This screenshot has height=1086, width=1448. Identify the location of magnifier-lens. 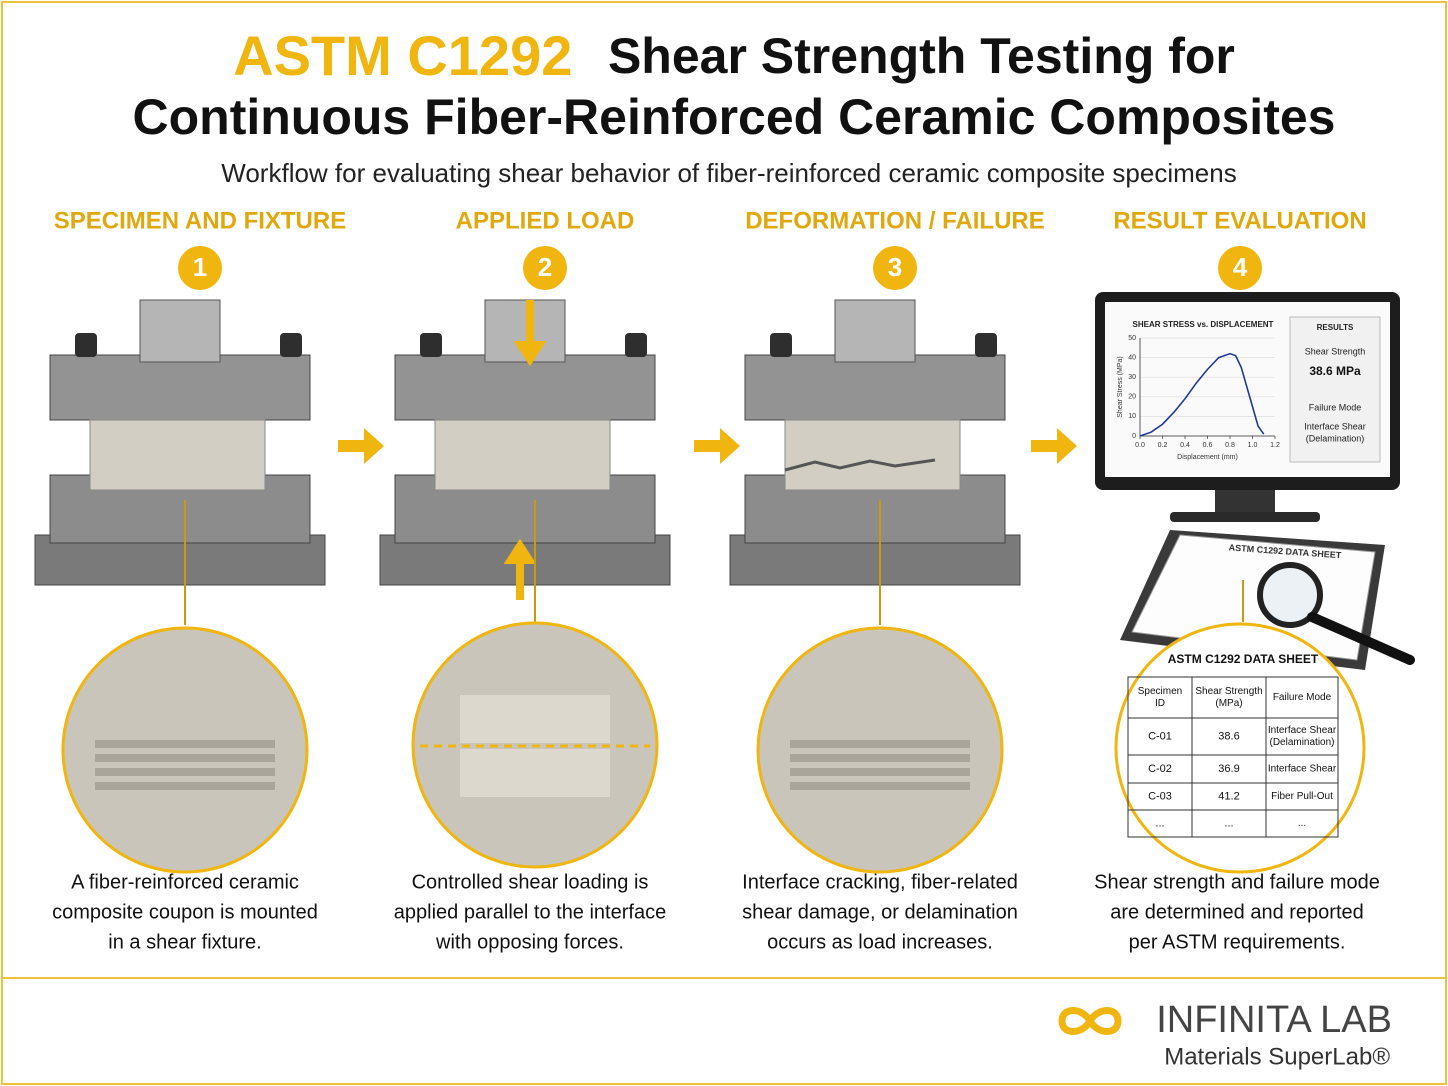
(1290, 595).